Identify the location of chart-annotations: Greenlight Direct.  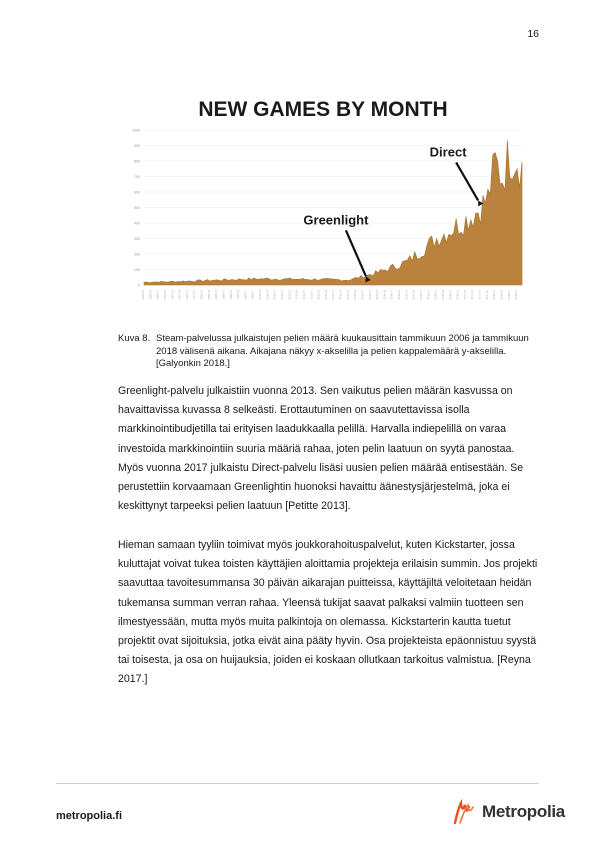
(393, 213).